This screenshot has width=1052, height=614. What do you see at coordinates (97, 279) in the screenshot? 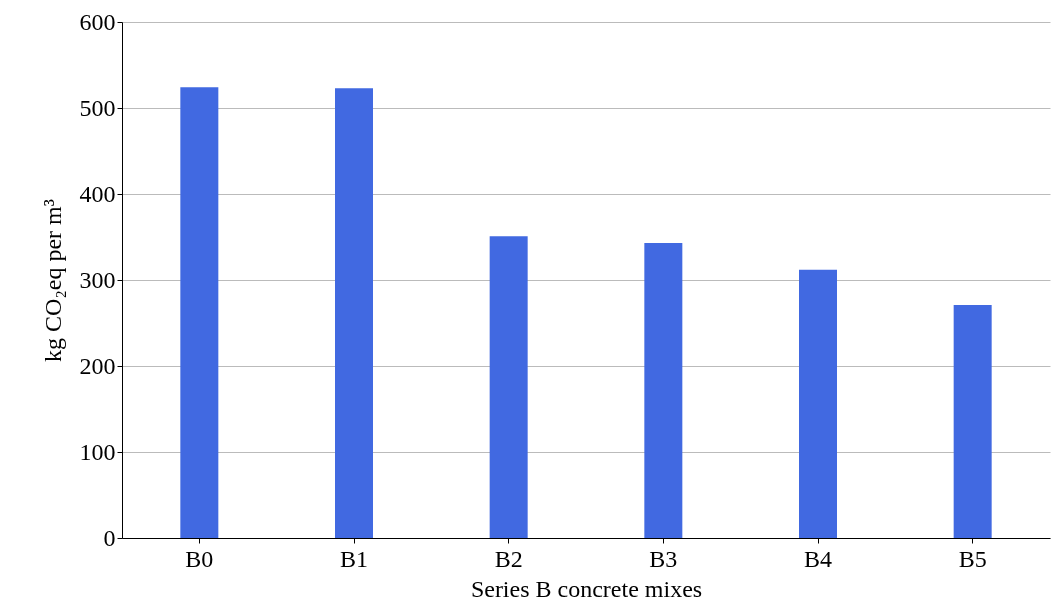
I see `y-tick-label: 300` at bounding box center [97, 279].